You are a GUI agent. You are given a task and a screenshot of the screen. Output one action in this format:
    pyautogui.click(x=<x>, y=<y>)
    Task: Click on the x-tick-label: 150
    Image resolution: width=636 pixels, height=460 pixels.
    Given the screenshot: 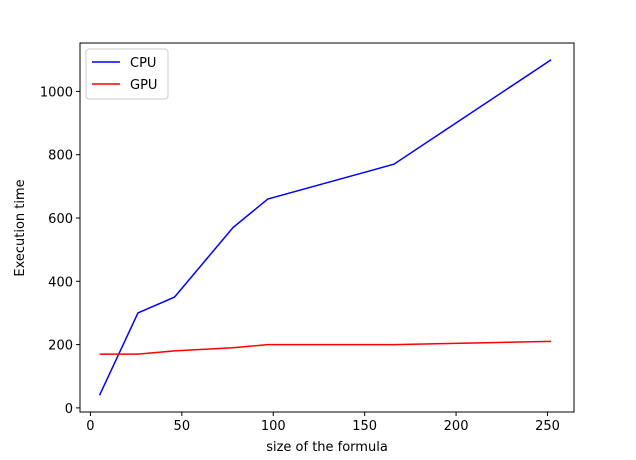 What is the action you would take?
    pyautogui.click(x=364, y=426)
    